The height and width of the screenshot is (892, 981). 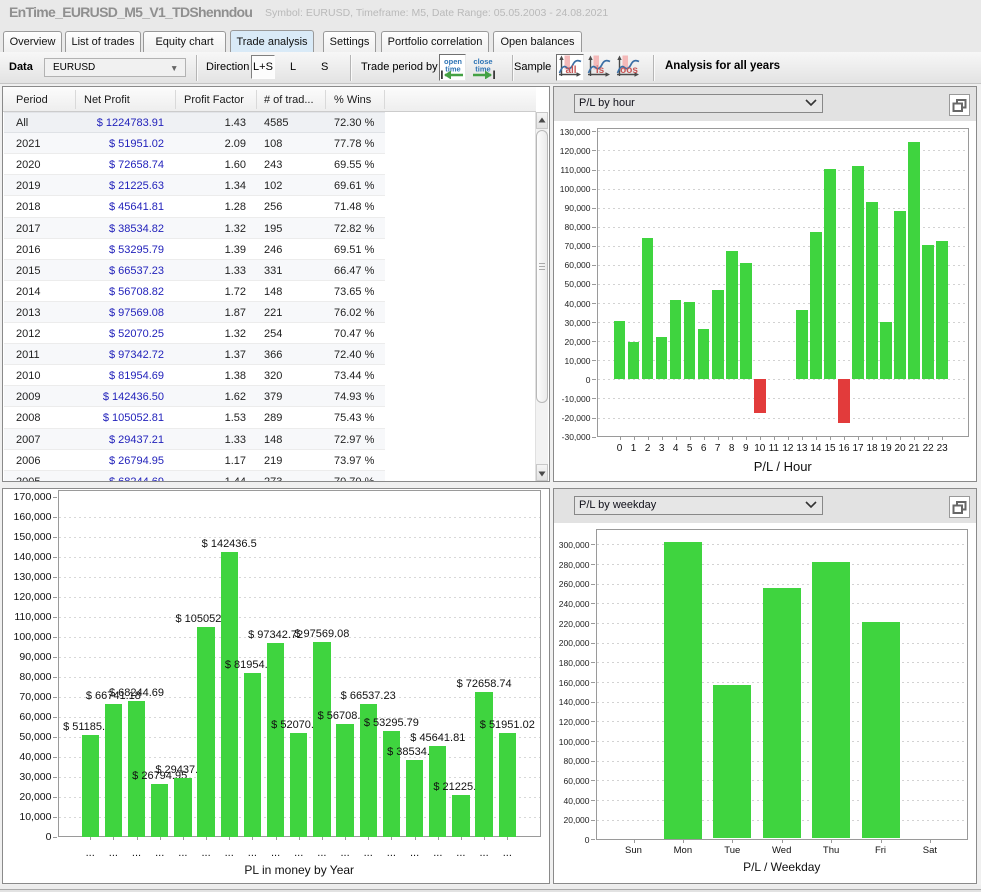 I want to click on svg-text: all, so click(x=570, y=70).